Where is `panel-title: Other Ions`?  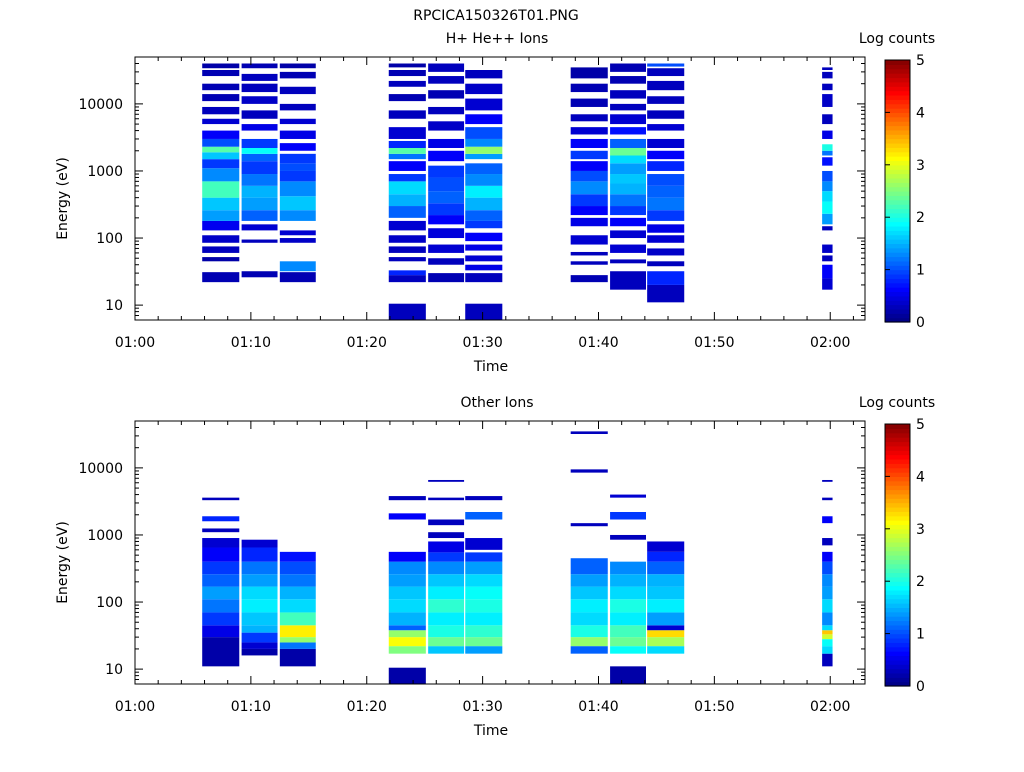
panel-title: Other Ions is located at coordinates (496, 403).